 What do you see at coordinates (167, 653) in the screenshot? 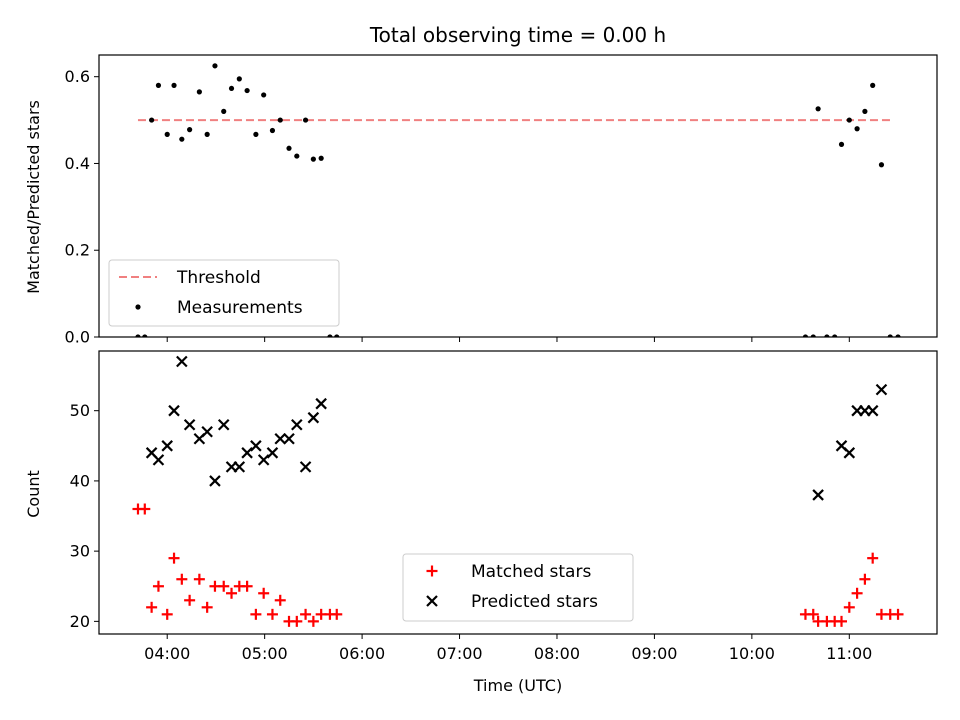
I see `xtick-label-0: 04:00` at bounding box center [167, 653].